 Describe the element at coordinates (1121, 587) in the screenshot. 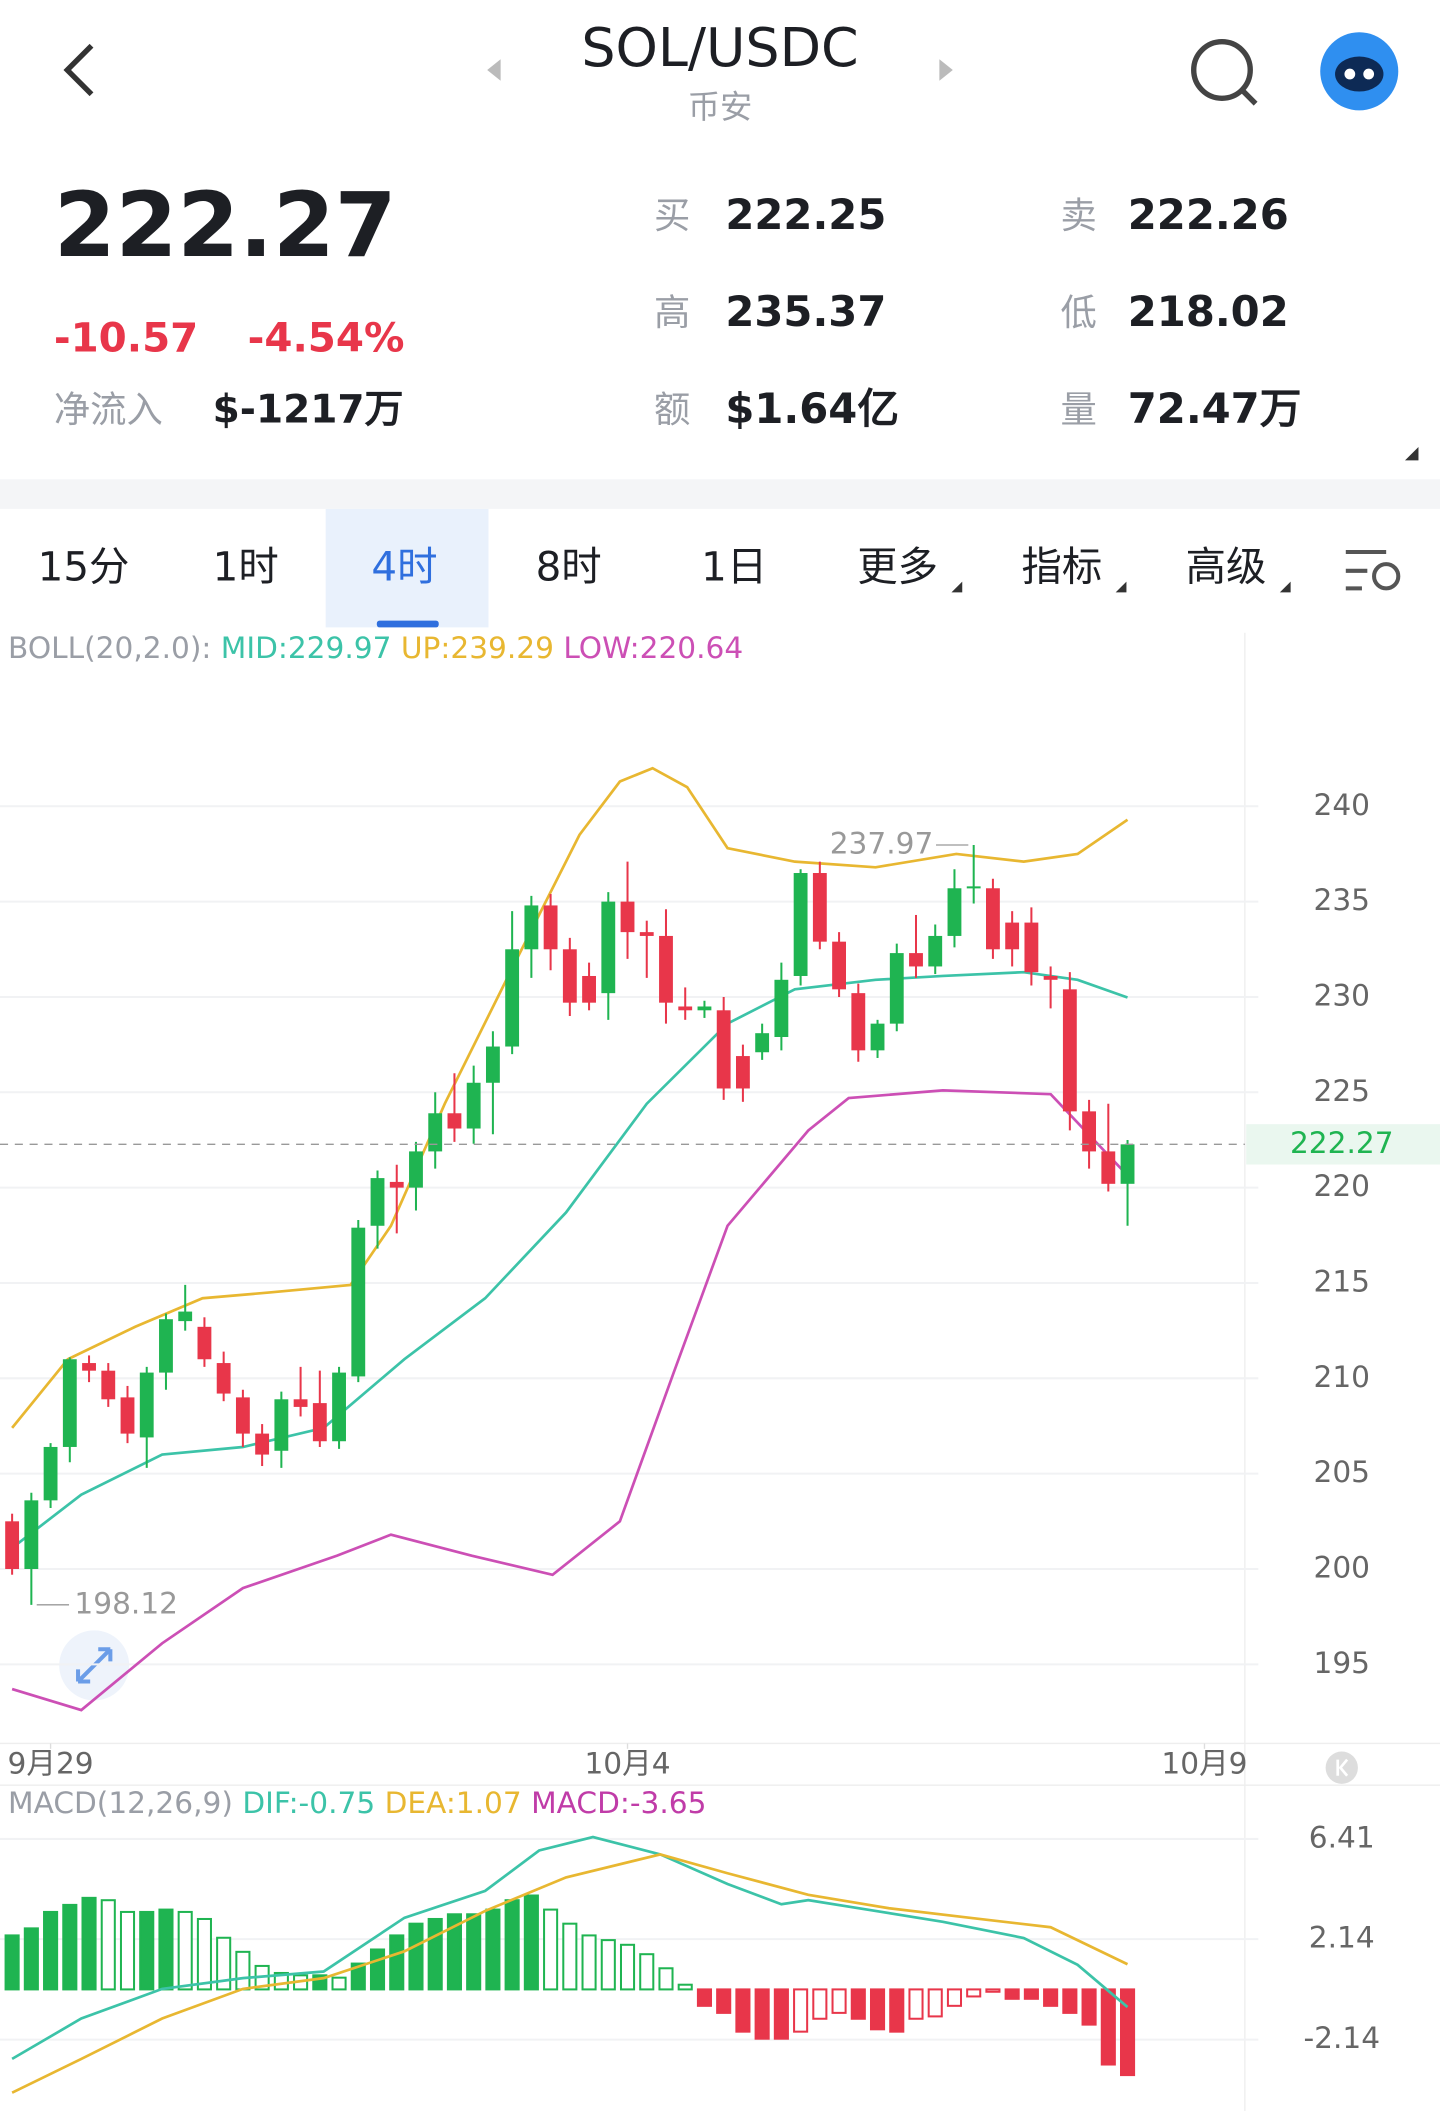

I see `tab-dropdown` at that location.